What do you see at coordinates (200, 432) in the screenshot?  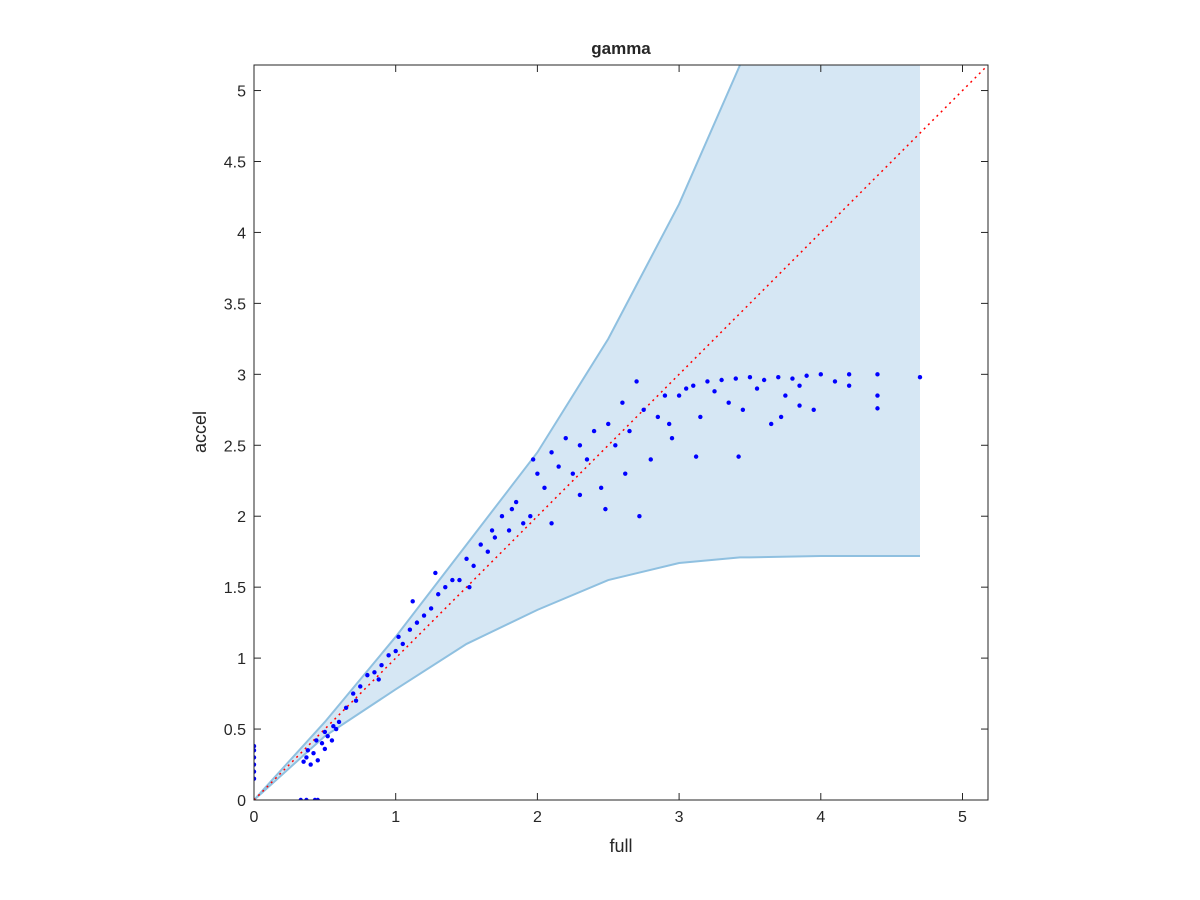 I see `y-axis-label: accel` at bounding box center [200, 432].